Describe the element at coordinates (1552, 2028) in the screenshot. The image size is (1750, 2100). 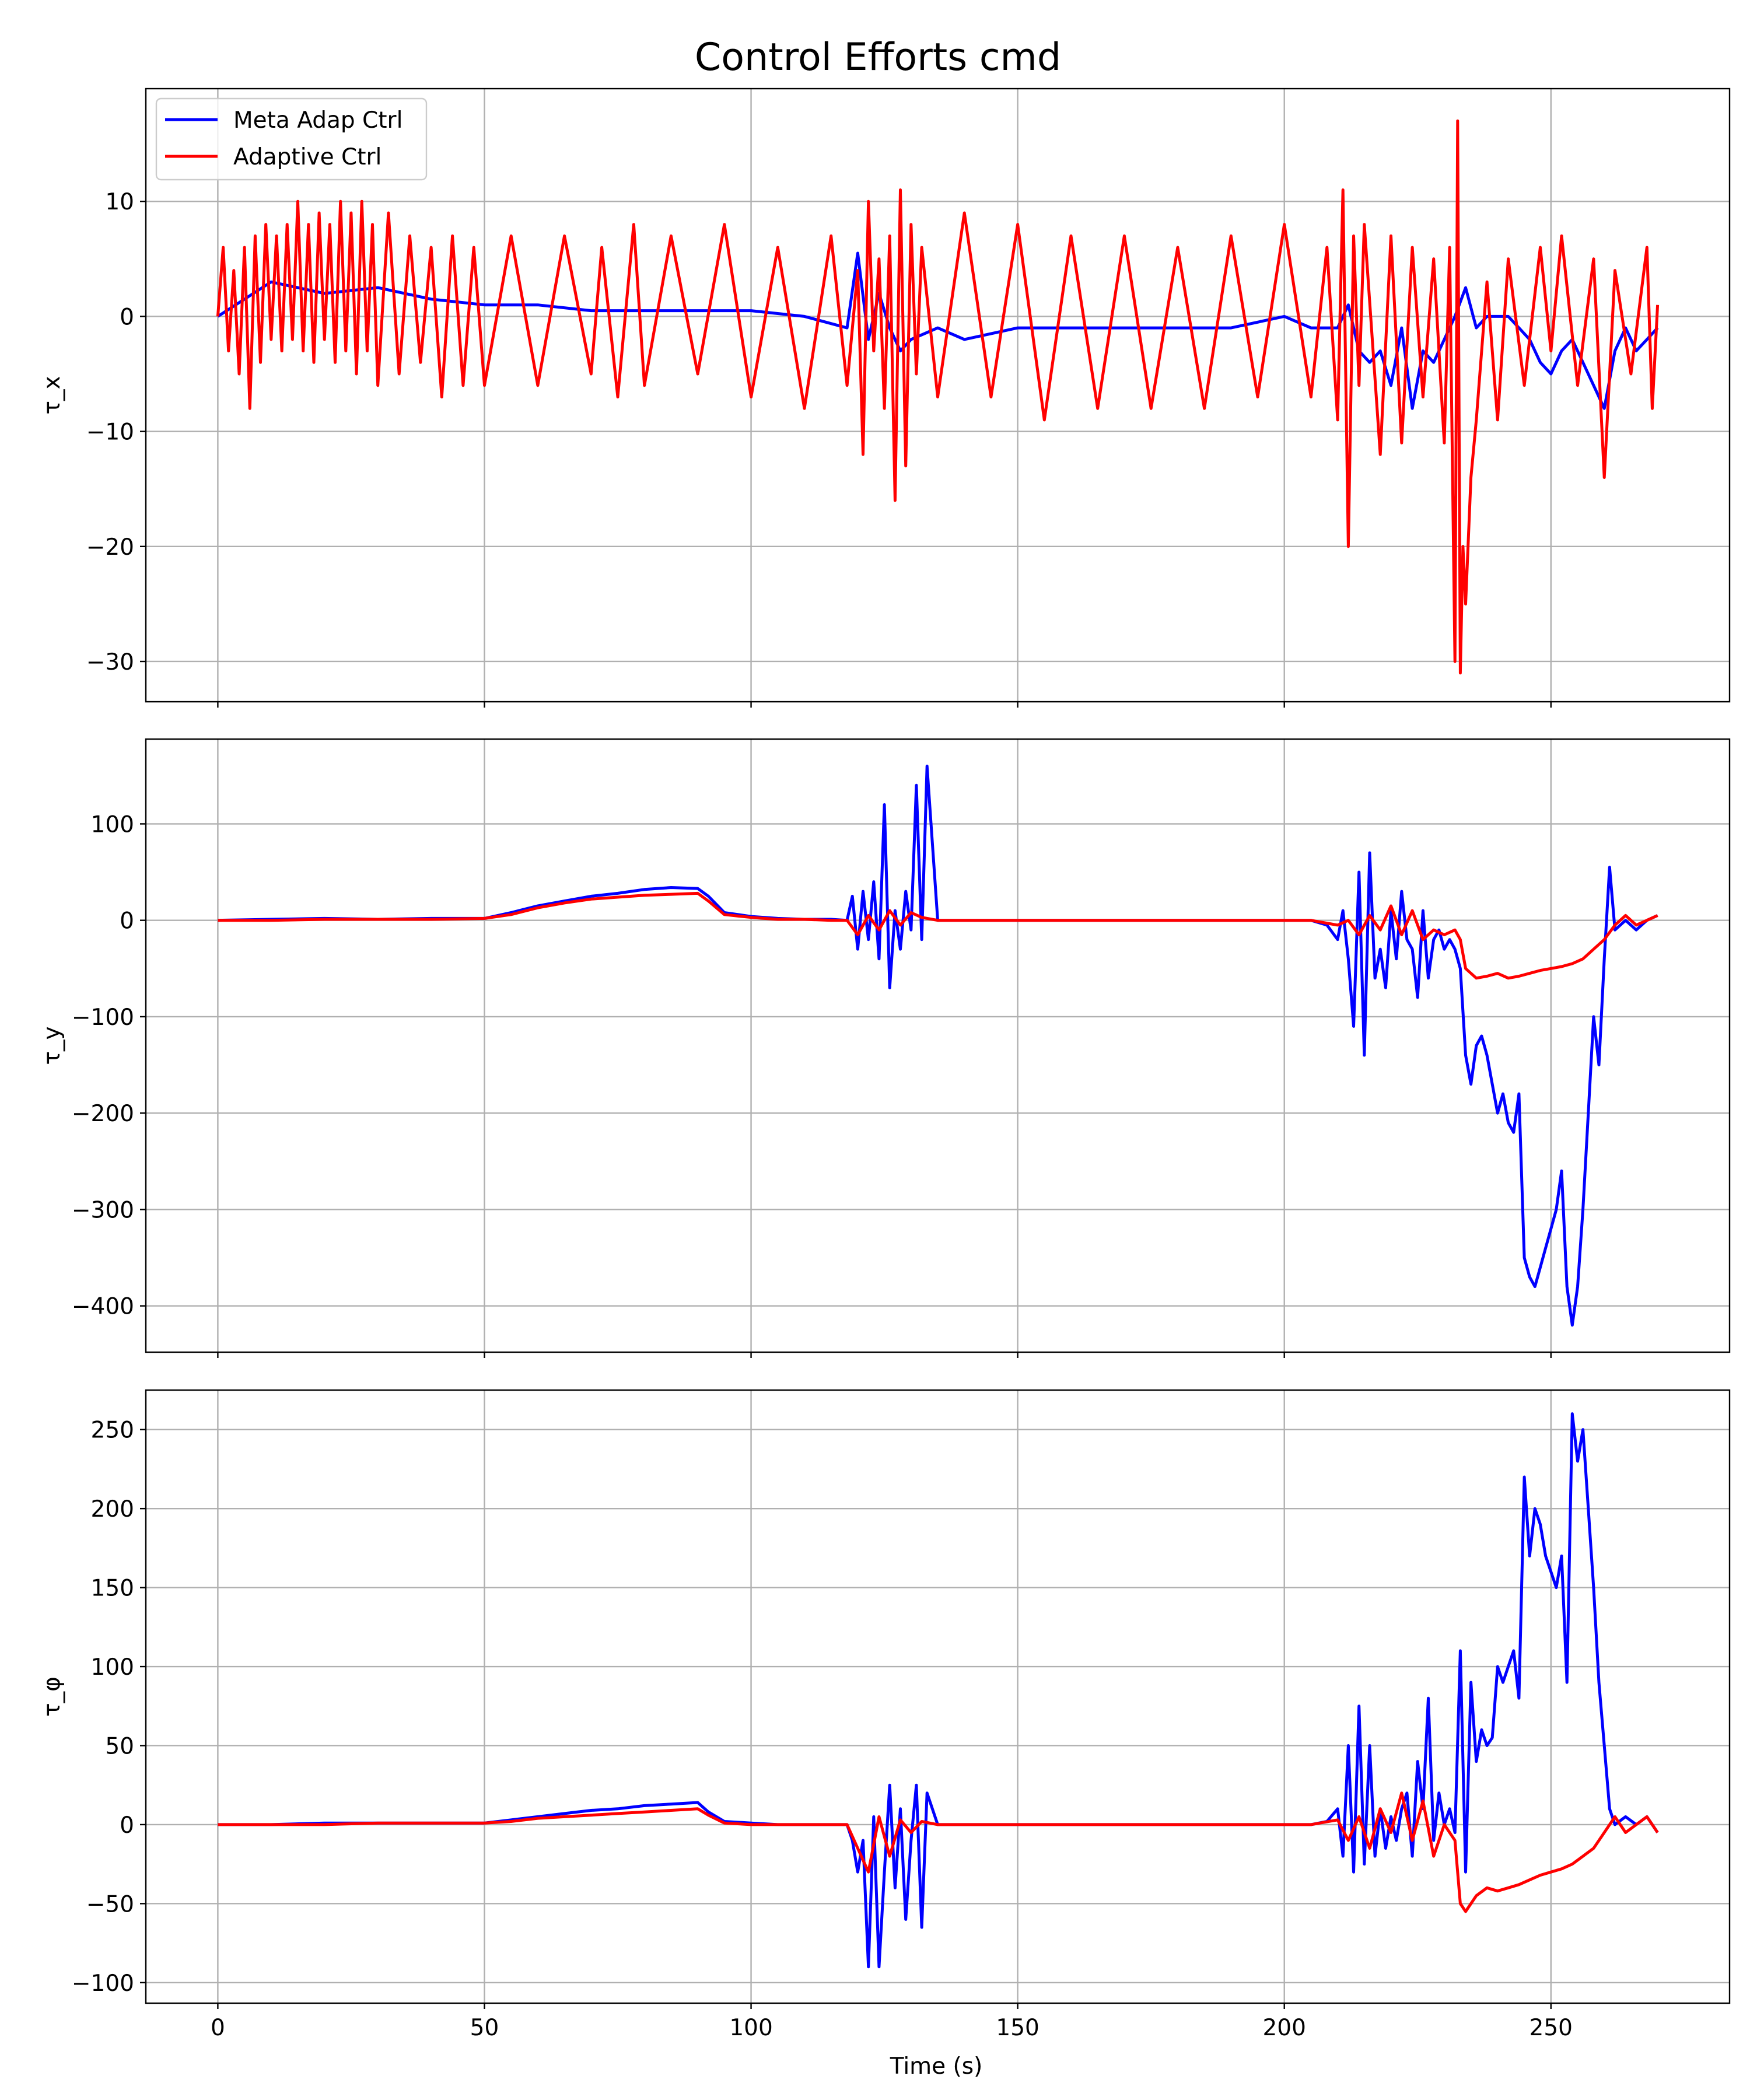
I see `x-tick-label: 250` at that location.